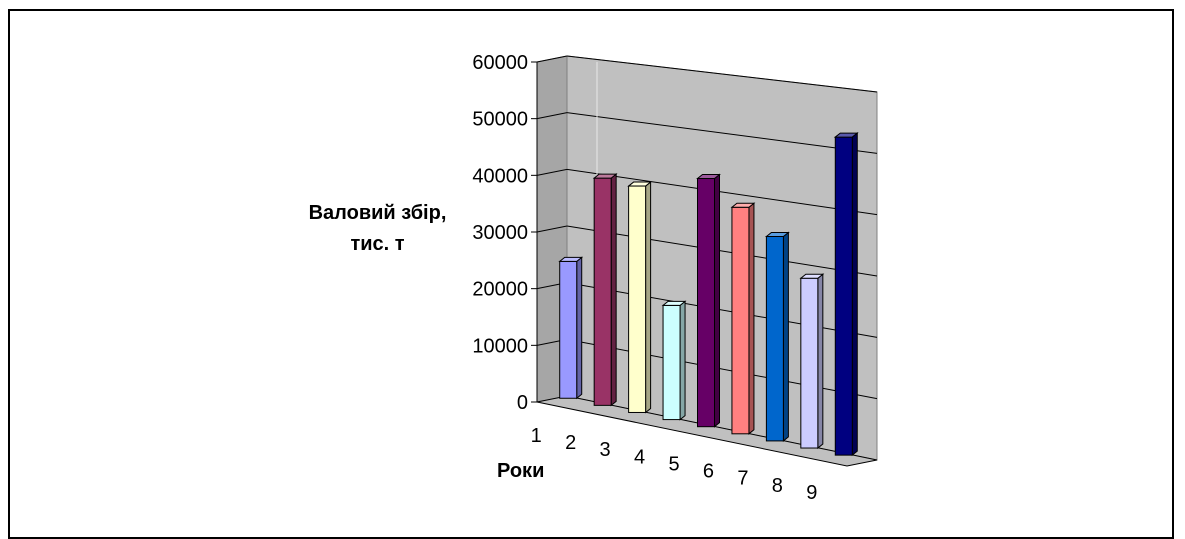 The width and height of the screenshot is (1185, 539). What do you see at coordinates (500, 290) in the screenshot?
I see `y-tick-label: 20000` at bounding box center [500, 290].